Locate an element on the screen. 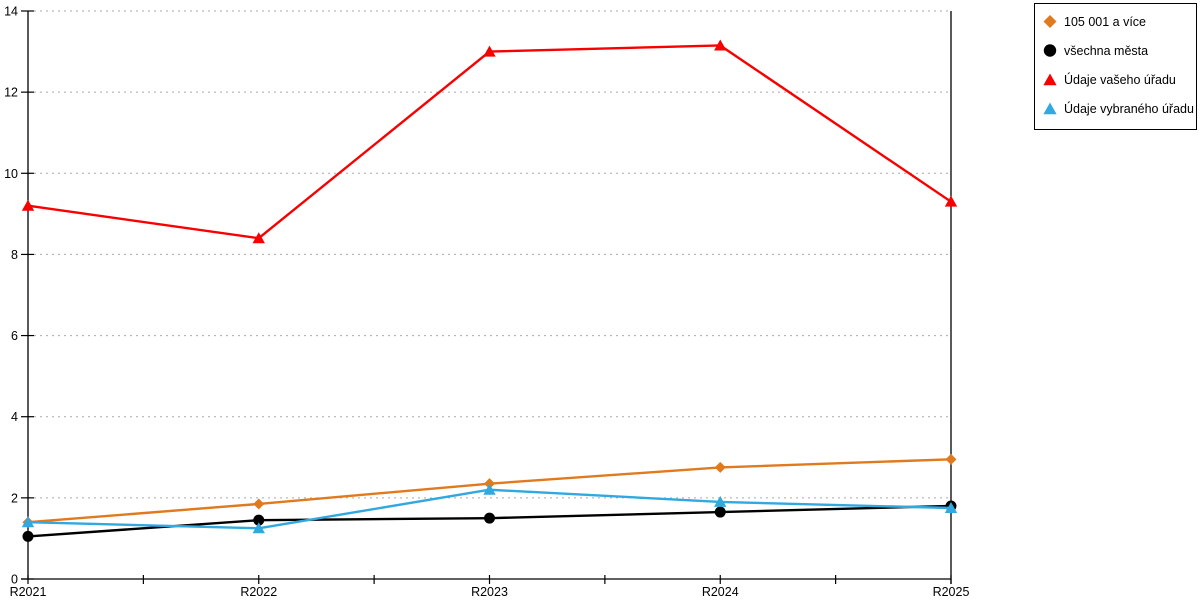  y-tick-label: 12 is located at coordinates (11, 93).